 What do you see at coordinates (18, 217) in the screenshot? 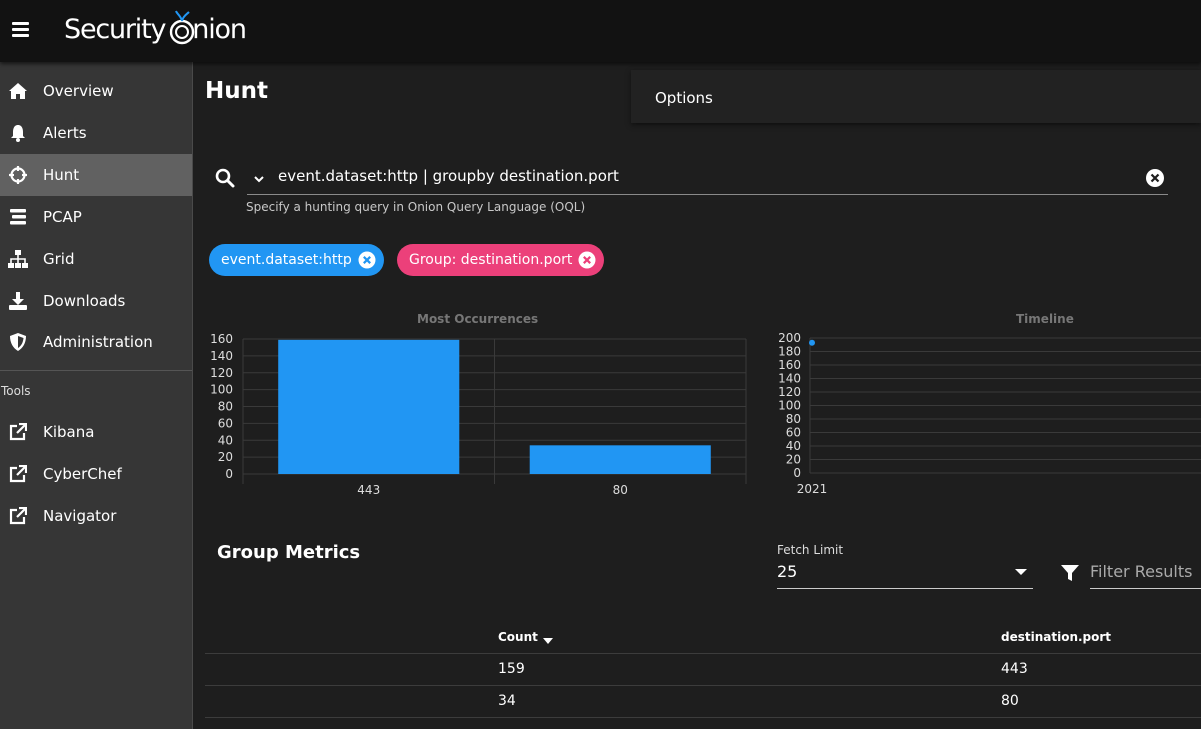
I see `stream-icon` at bounding box center [18, 217].